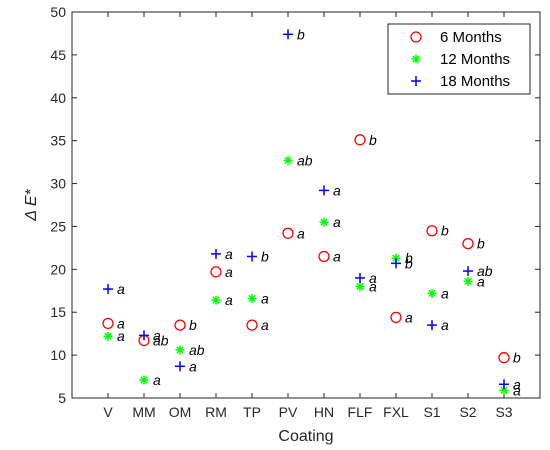 Image resolution: width=550 pixels, height=450 pixels. Describe the element at coordinates (108, 412) in the screenshot. I see `x-tick-label: V` at that location.